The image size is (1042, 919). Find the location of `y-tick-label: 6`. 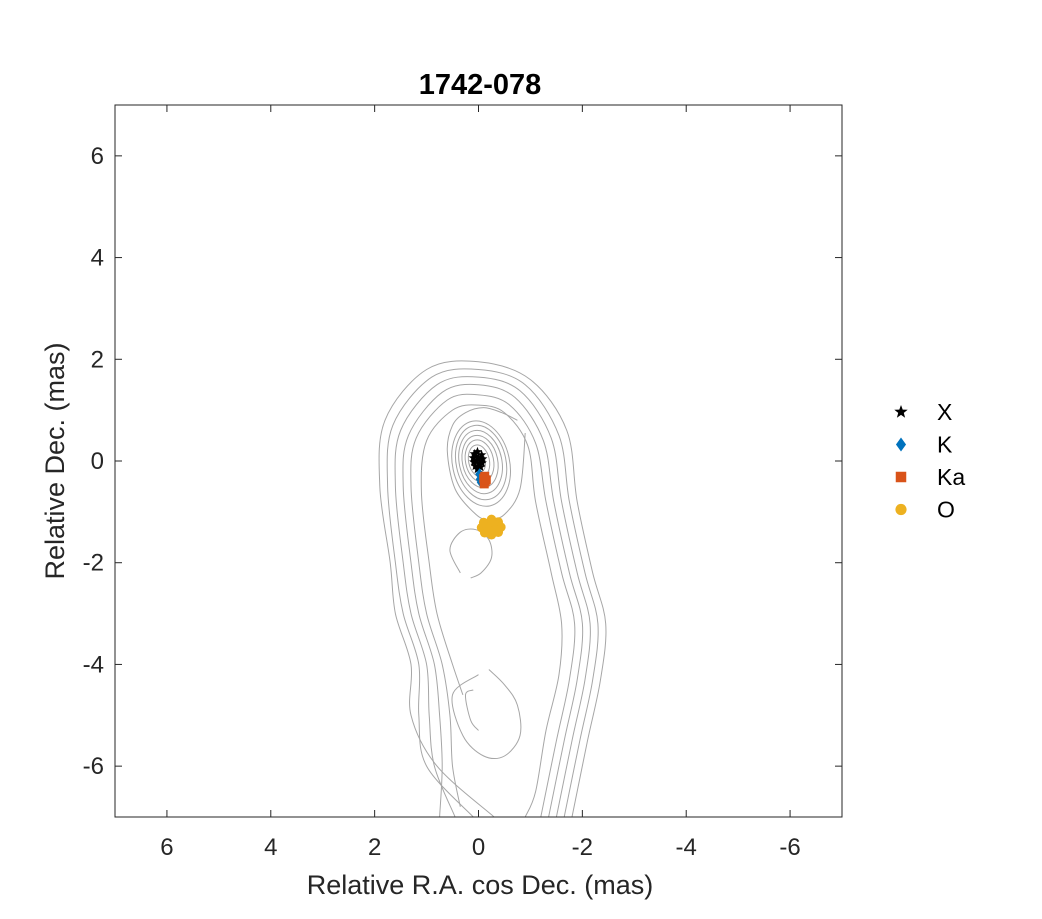

y-tick-label: 6 is located at coordinates (97, 156).